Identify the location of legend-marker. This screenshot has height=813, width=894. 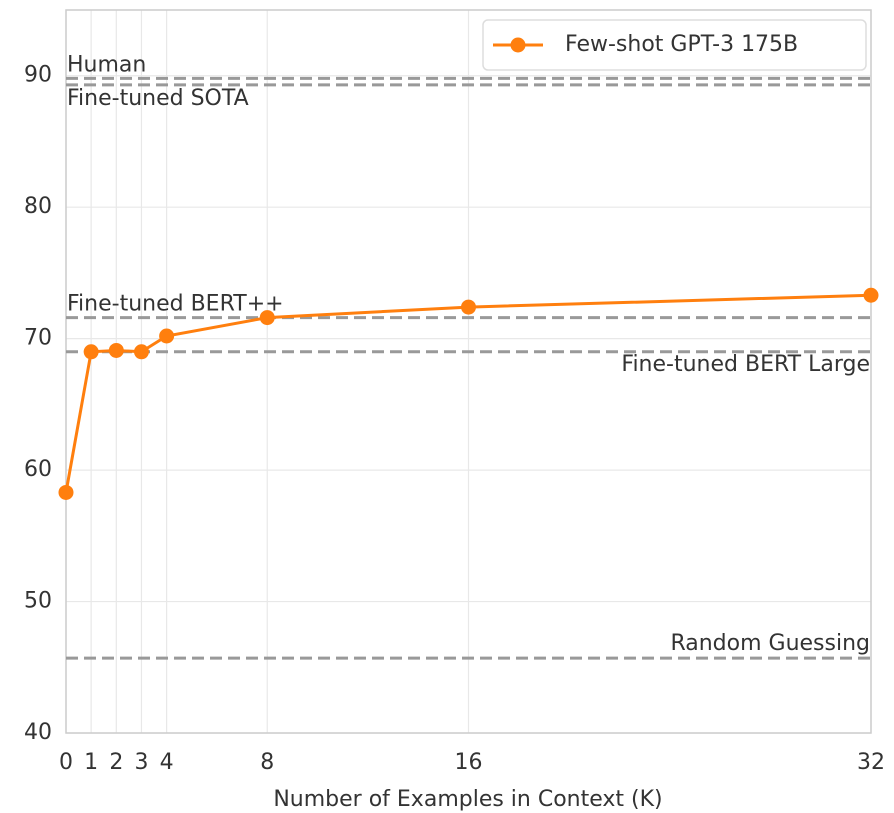
(518, 45).